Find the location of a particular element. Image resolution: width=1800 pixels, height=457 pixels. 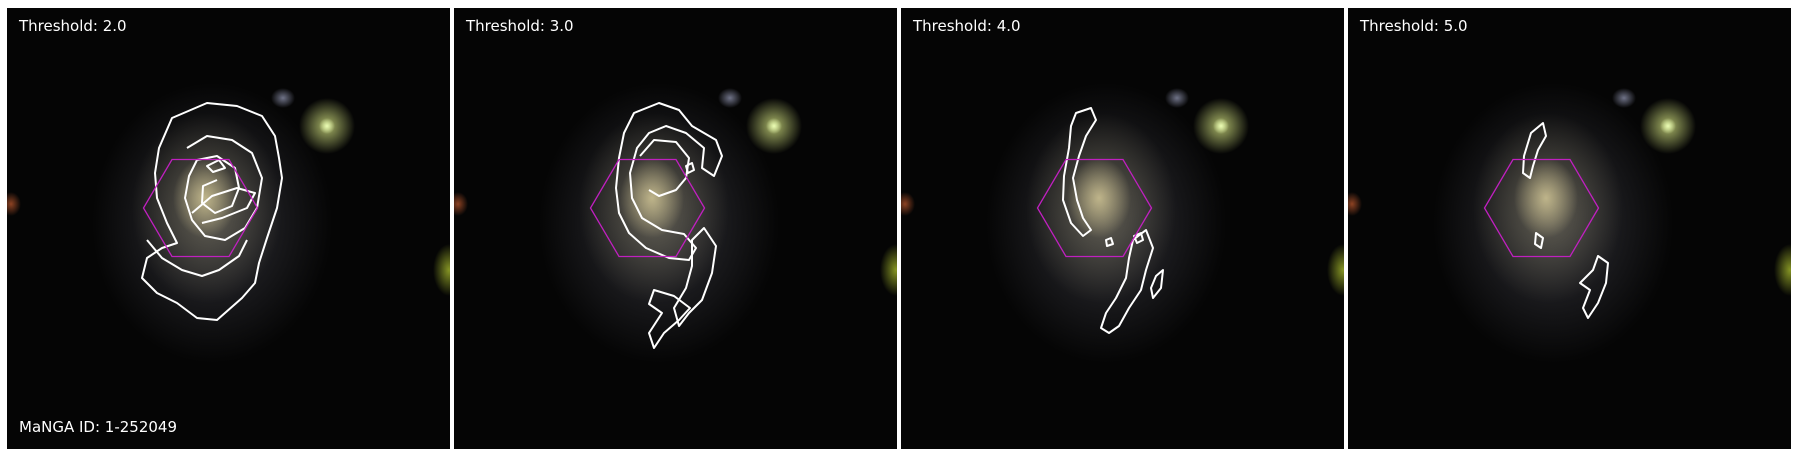

contour-spiral-arm is located at coordinates (669, 181).